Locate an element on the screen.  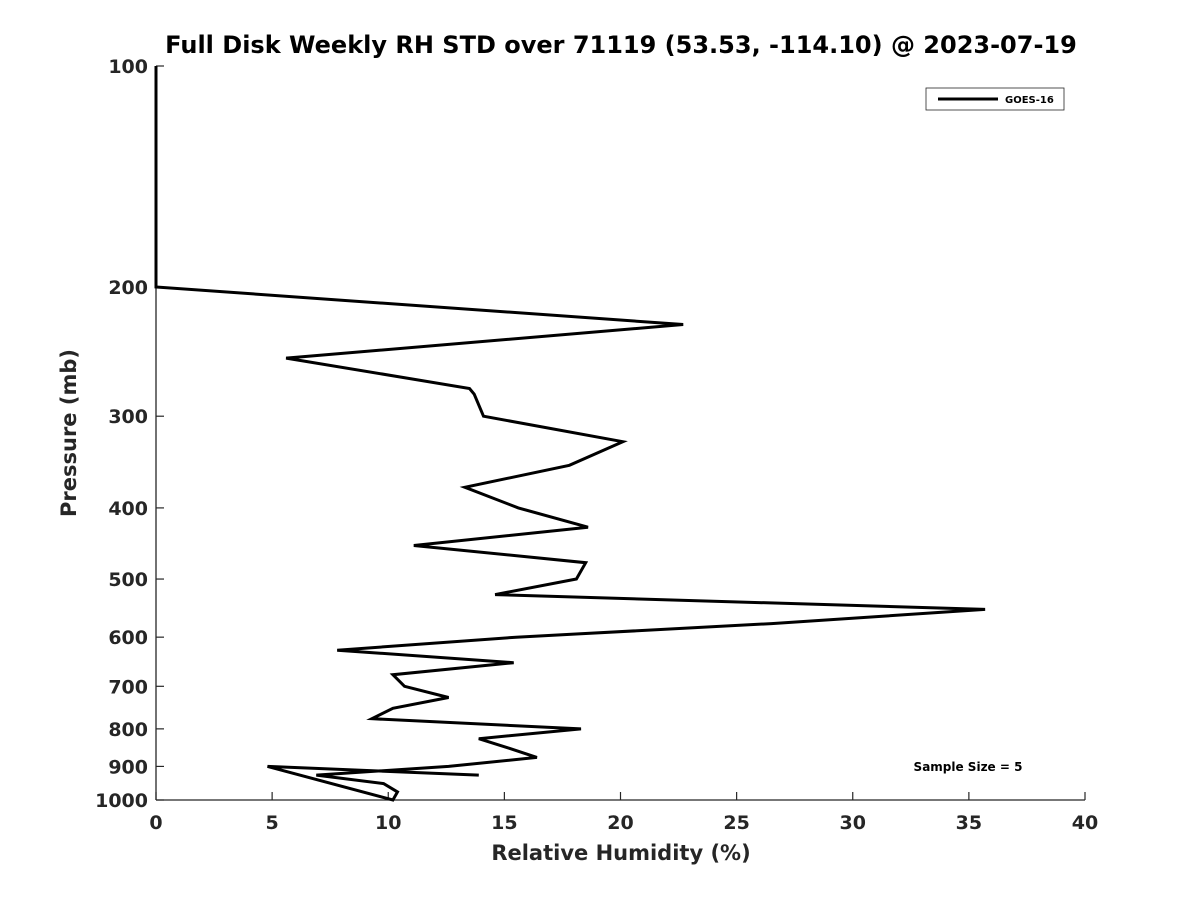
x-tick-label-10: 10 is located at coordinates (388, 823).